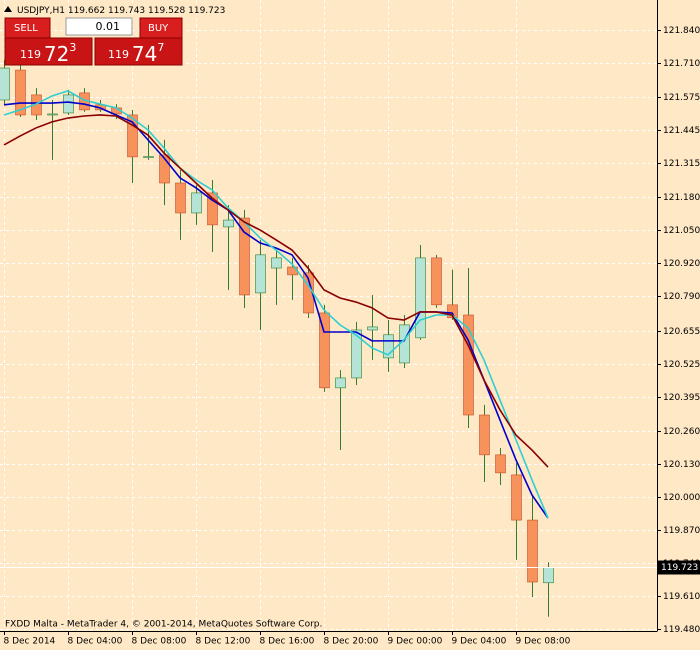 This screenshot has width=700, height=650. I want to click on x-tick-label: 8 Dec 16:00, so click(287, 642).